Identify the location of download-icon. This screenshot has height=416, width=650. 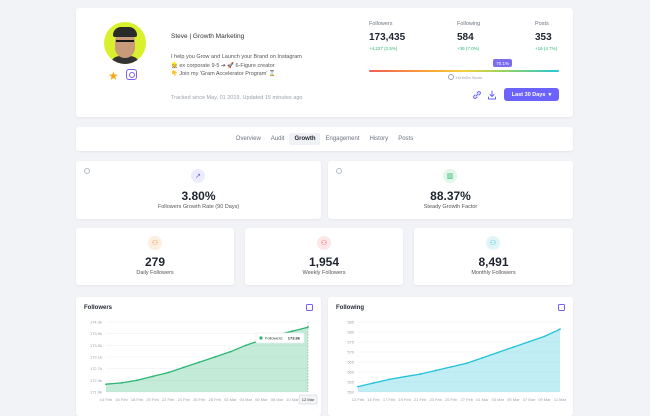
(492, 95).